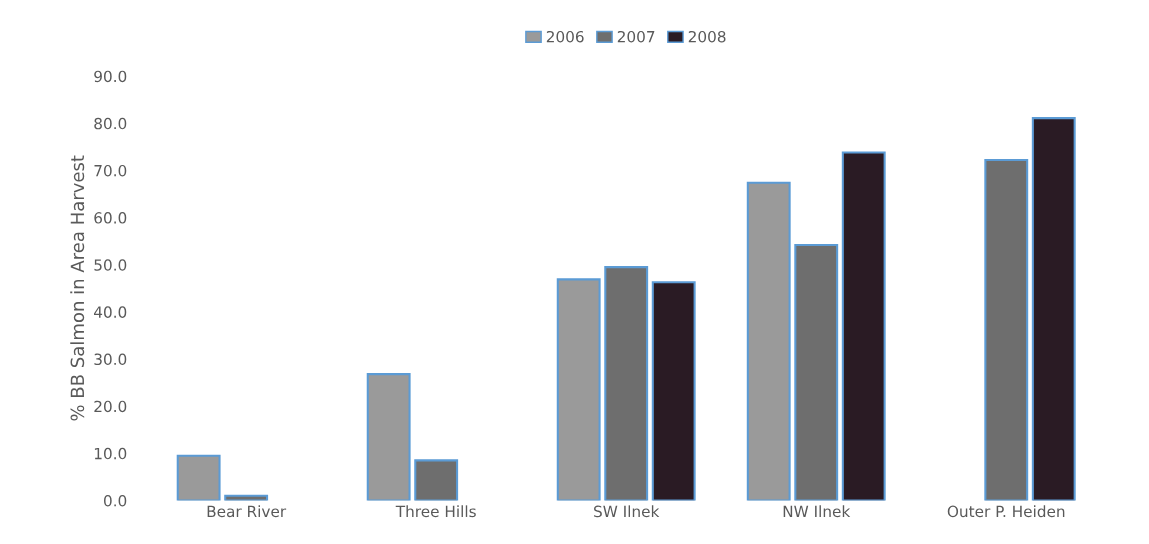  What do you see at coordinates (707, 36) in the screenshot?
I see `legend-label: 2008` at bounding box center [707, 36].